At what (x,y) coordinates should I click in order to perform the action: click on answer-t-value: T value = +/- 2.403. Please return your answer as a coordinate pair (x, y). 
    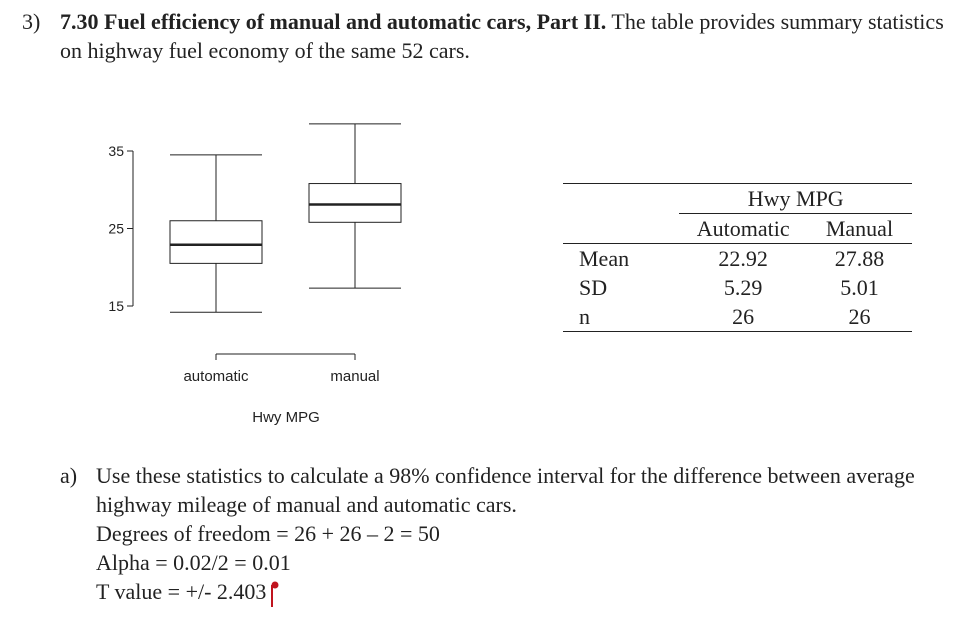
    Looking at the image, I should click on (181, 591).